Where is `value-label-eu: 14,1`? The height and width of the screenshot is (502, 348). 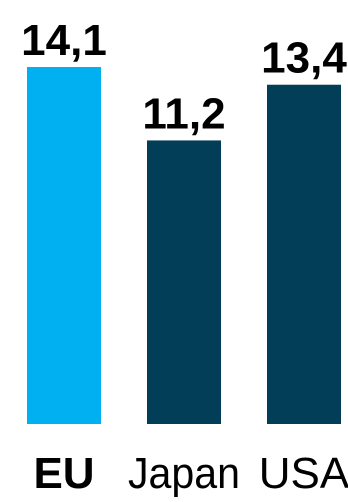
value-label-eu: 14,1 is located at coordinates (64, 40).